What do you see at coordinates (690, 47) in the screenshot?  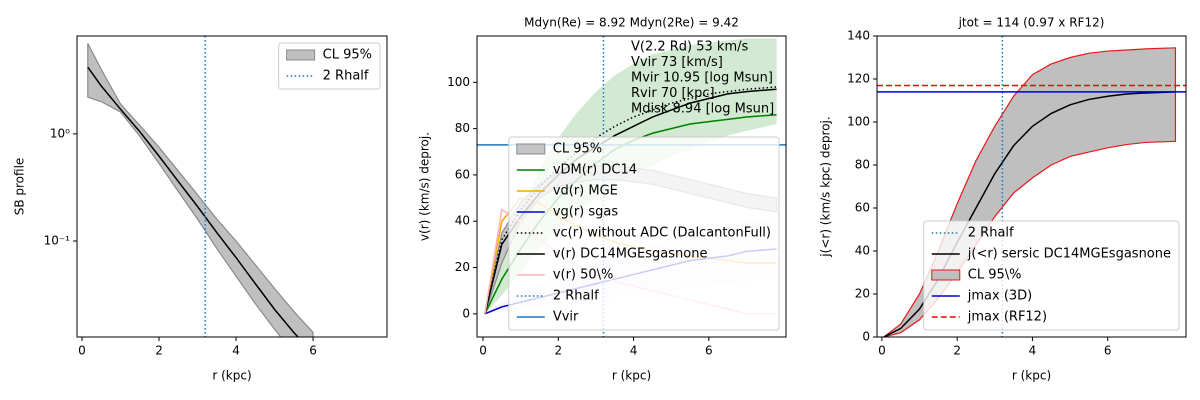 I see `annotation: V(2.2 Rd) 53 km/s` at bounding box center [690, 47].